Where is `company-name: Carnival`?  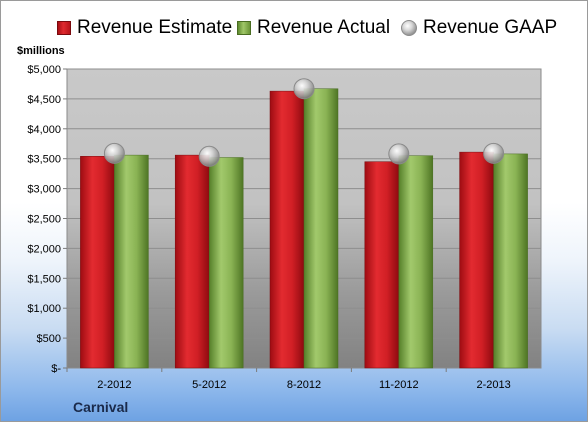 company-name: Carnival is located at coordinates (101, 407).